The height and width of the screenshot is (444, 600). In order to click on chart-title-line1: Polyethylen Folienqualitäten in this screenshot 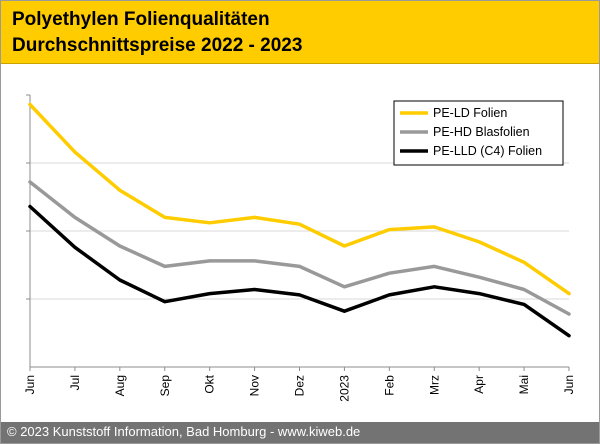, I will do `click(141, 19)`.